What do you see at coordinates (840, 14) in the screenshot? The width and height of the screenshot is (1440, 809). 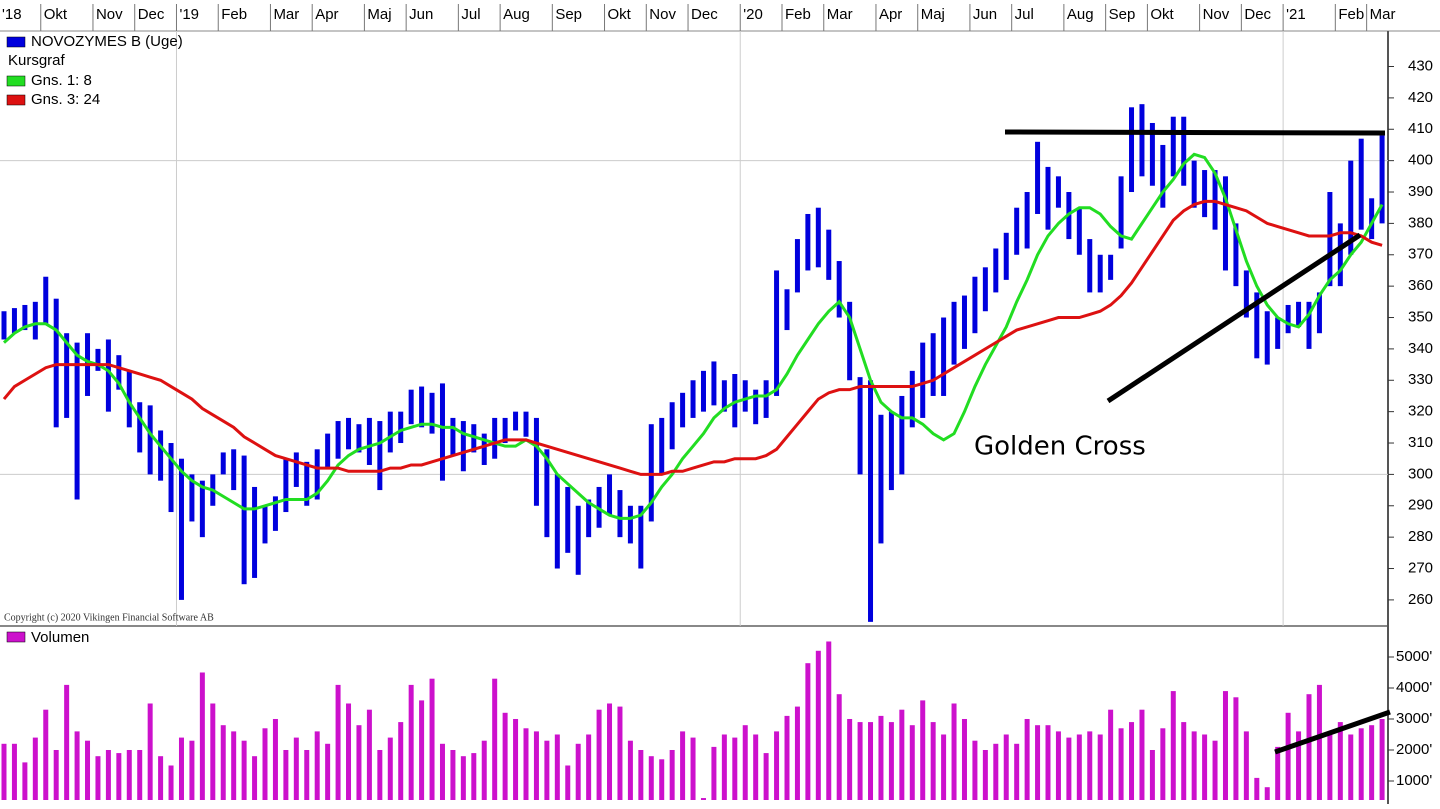 I see `x-tick-label: Mar` at bounding box center [840, 14].